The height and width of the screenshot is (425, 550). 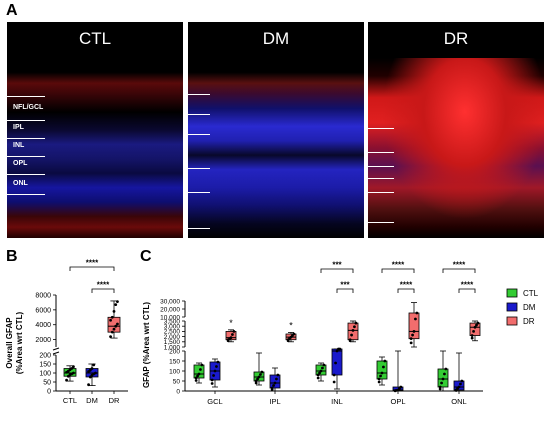 What do you see at coordinates (467, 290) in the screenshot?
I see `significance-bracket-onl-dm` at bounding box center [467, 290].